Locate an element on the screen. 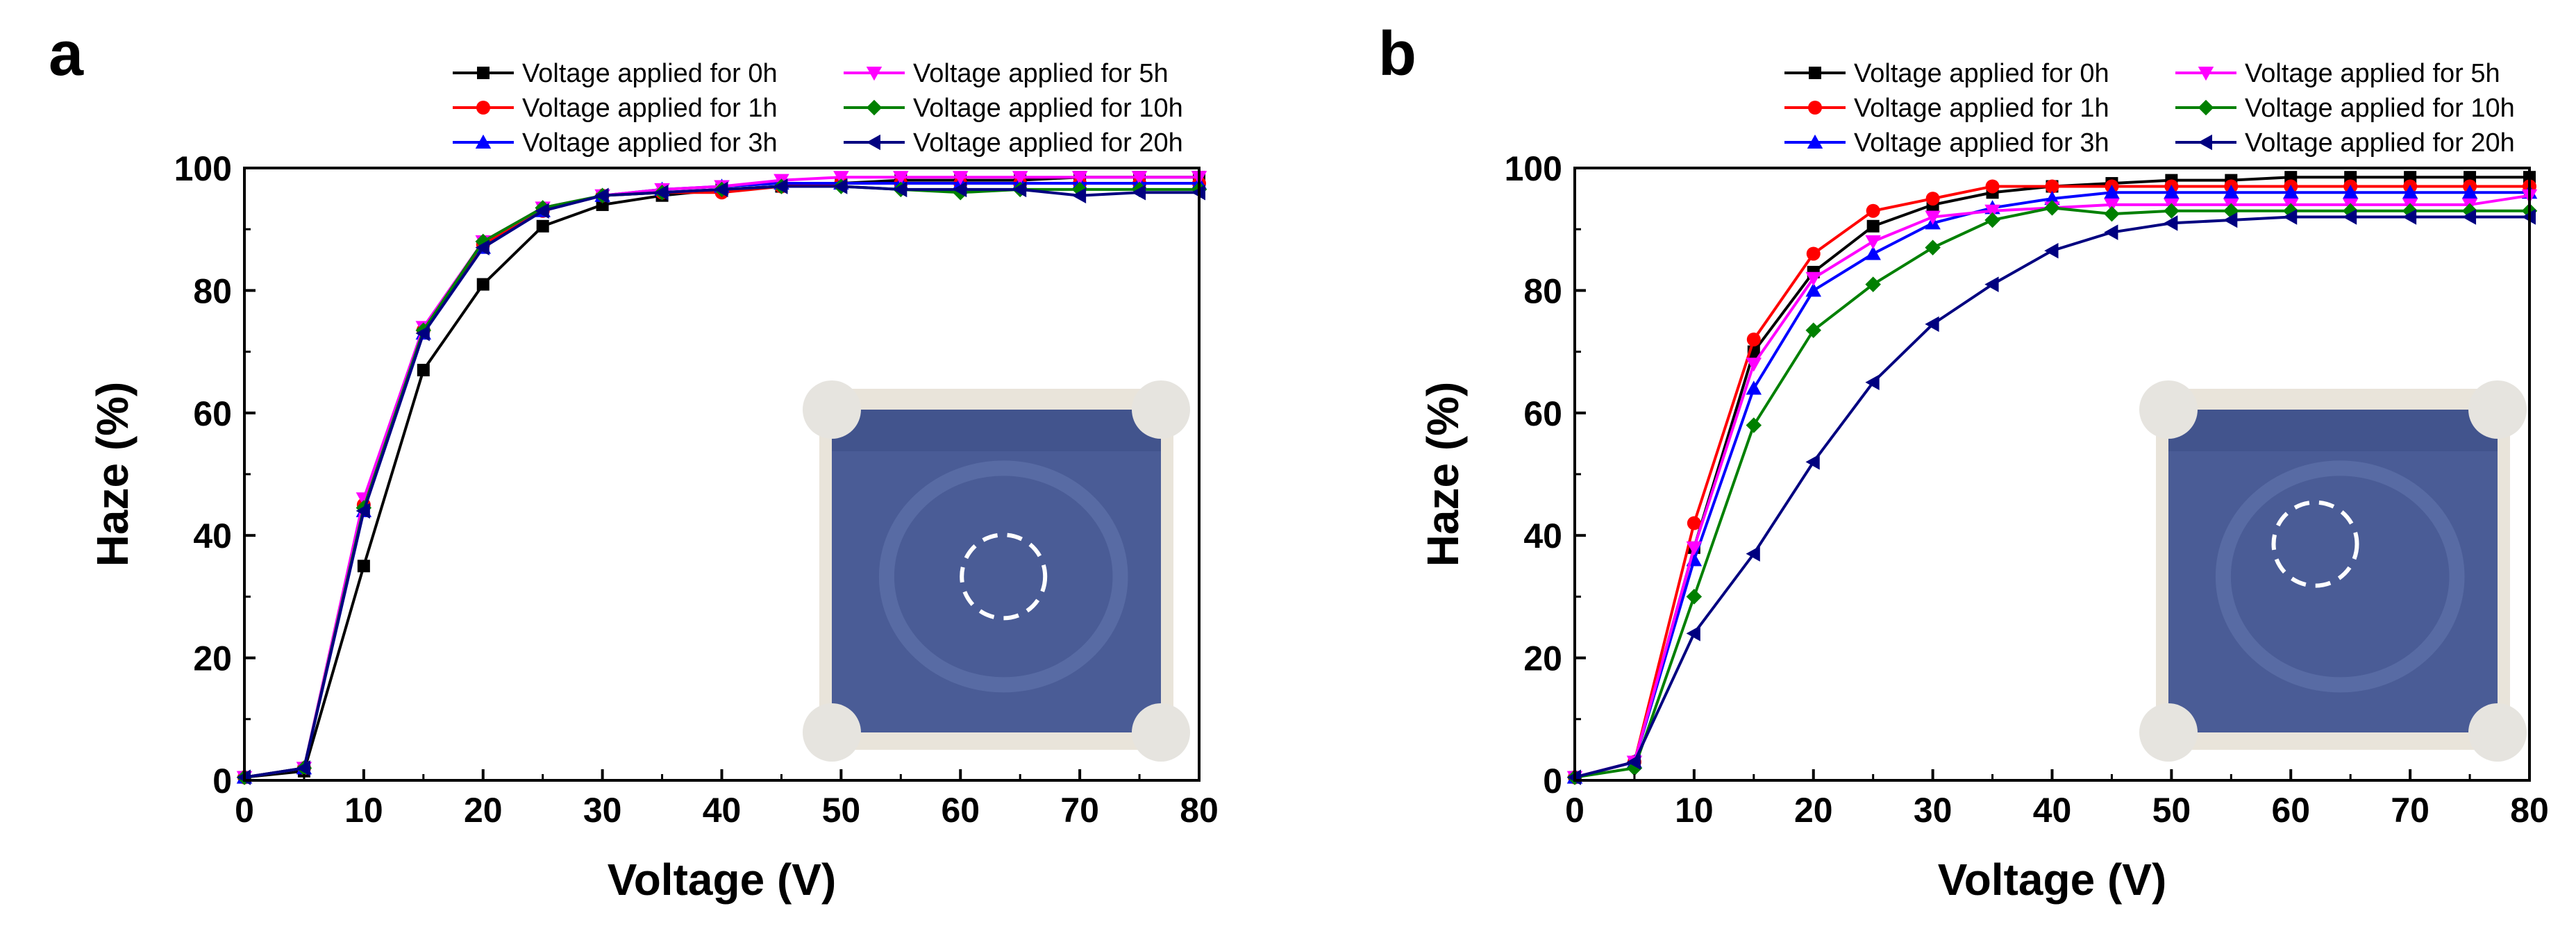 Image resolution: width=2576 pixels, height=931 pixels. inset-film-shade is located at coordinates (996, 430).